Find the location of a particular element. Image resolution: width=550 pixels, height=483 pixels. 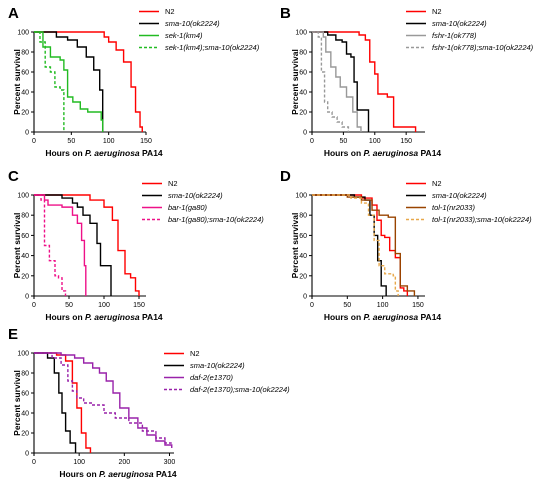

x-tick-label: 200 is located at coordinates (124, 462).